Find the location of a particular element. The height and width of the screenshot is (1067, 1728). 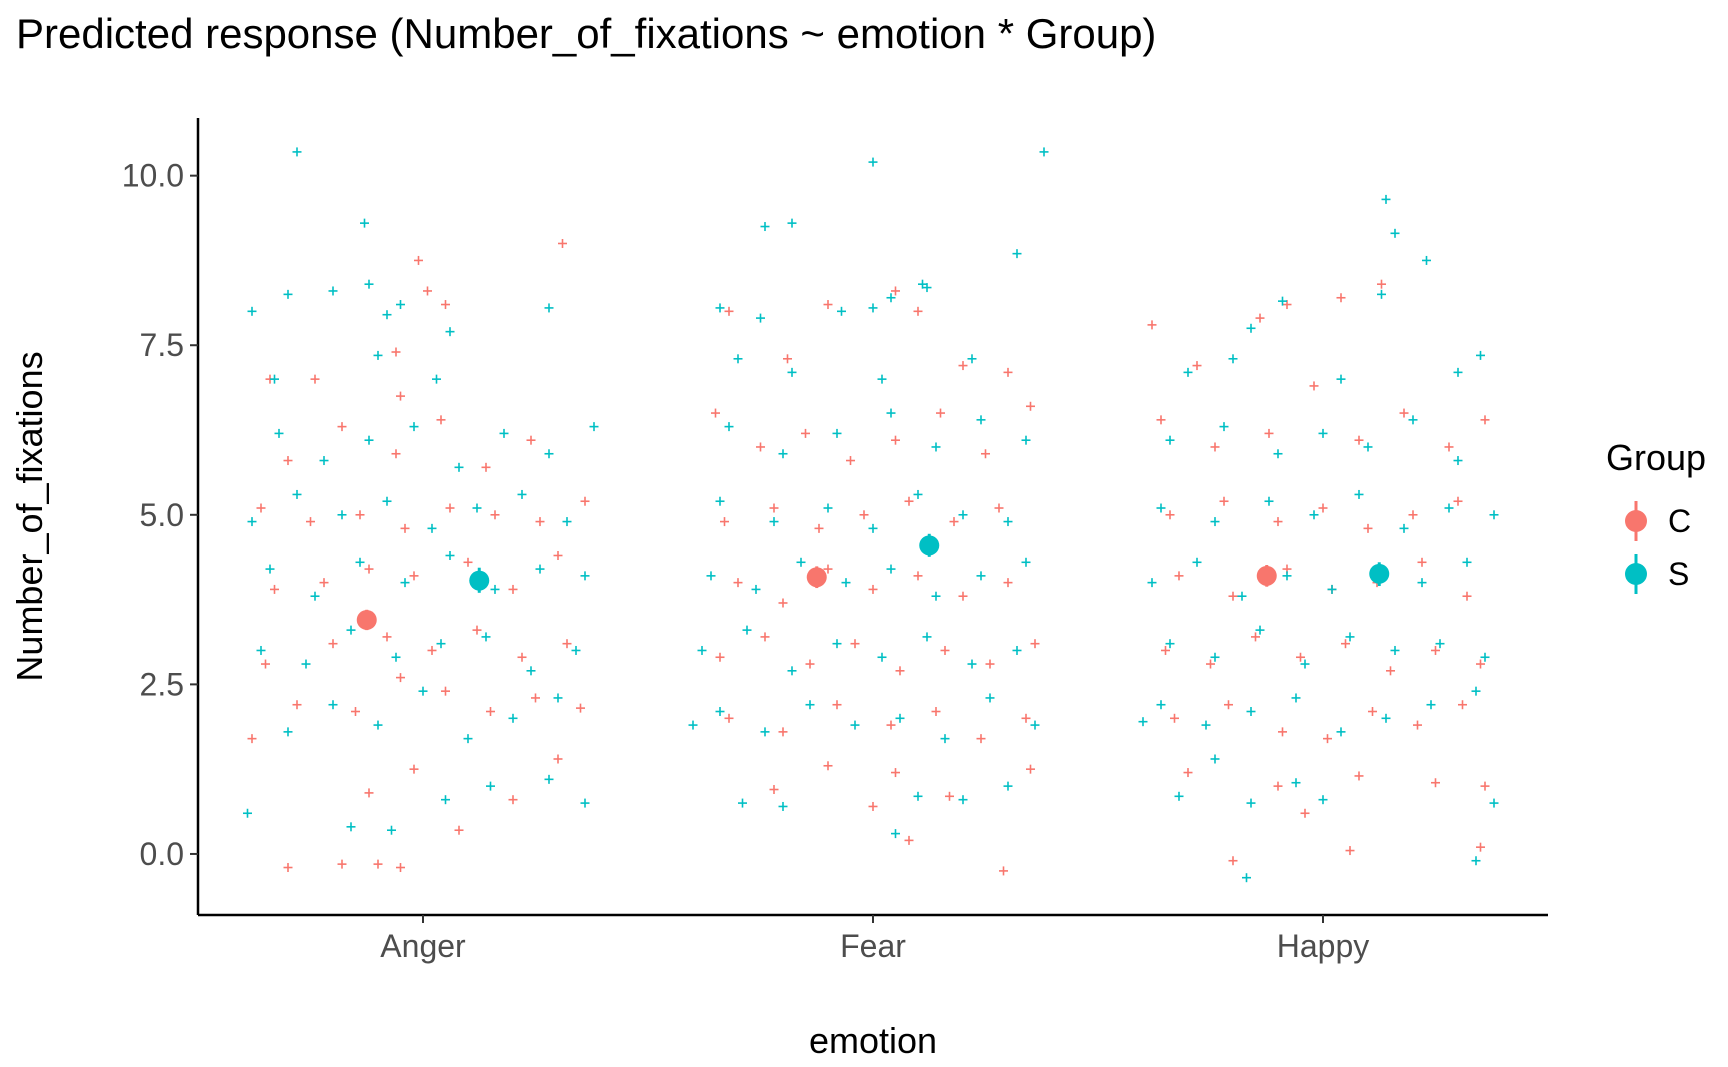

x-axis-ticks: Anger Fear Happy is located at coordinates (874, 939).